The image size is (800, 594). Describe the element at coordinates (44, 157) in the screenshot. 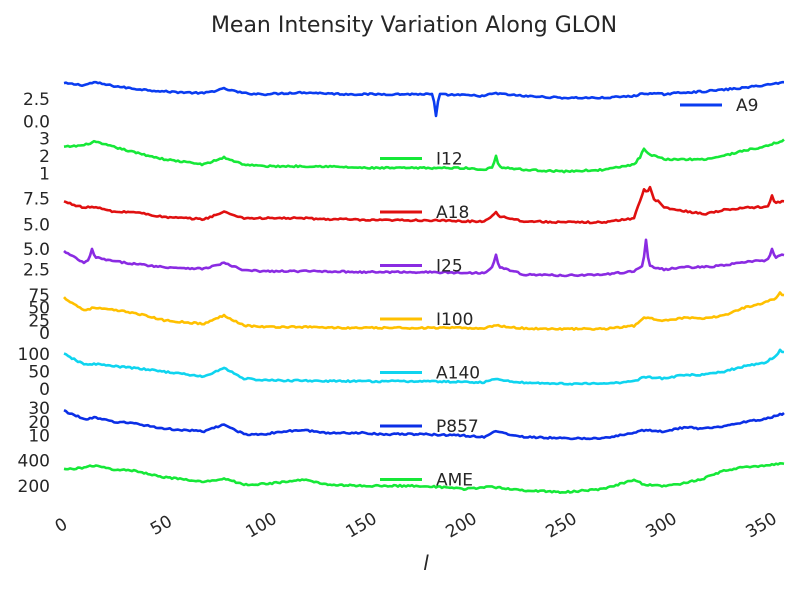

I see `y-tick-label: 2` at that location.